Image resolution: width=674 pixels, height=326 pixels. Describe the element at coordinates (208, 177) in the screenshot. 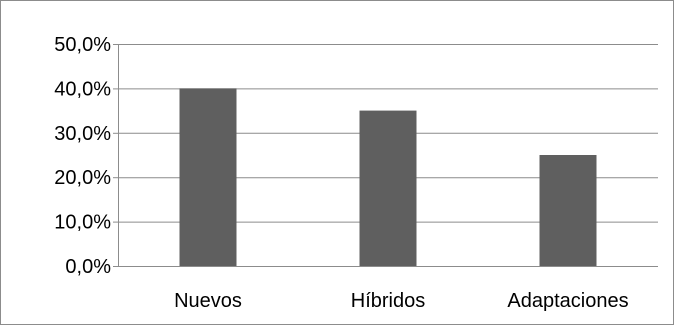

I see `bar-nuevos` at that location.